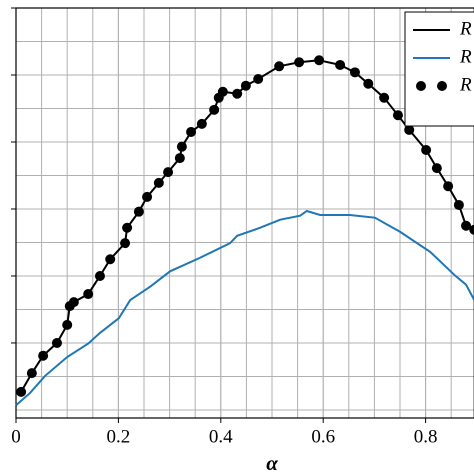  Describe the element at coordinates (119, 436) in the screenshot. I see `x-tick-label: 0.2` at that location.